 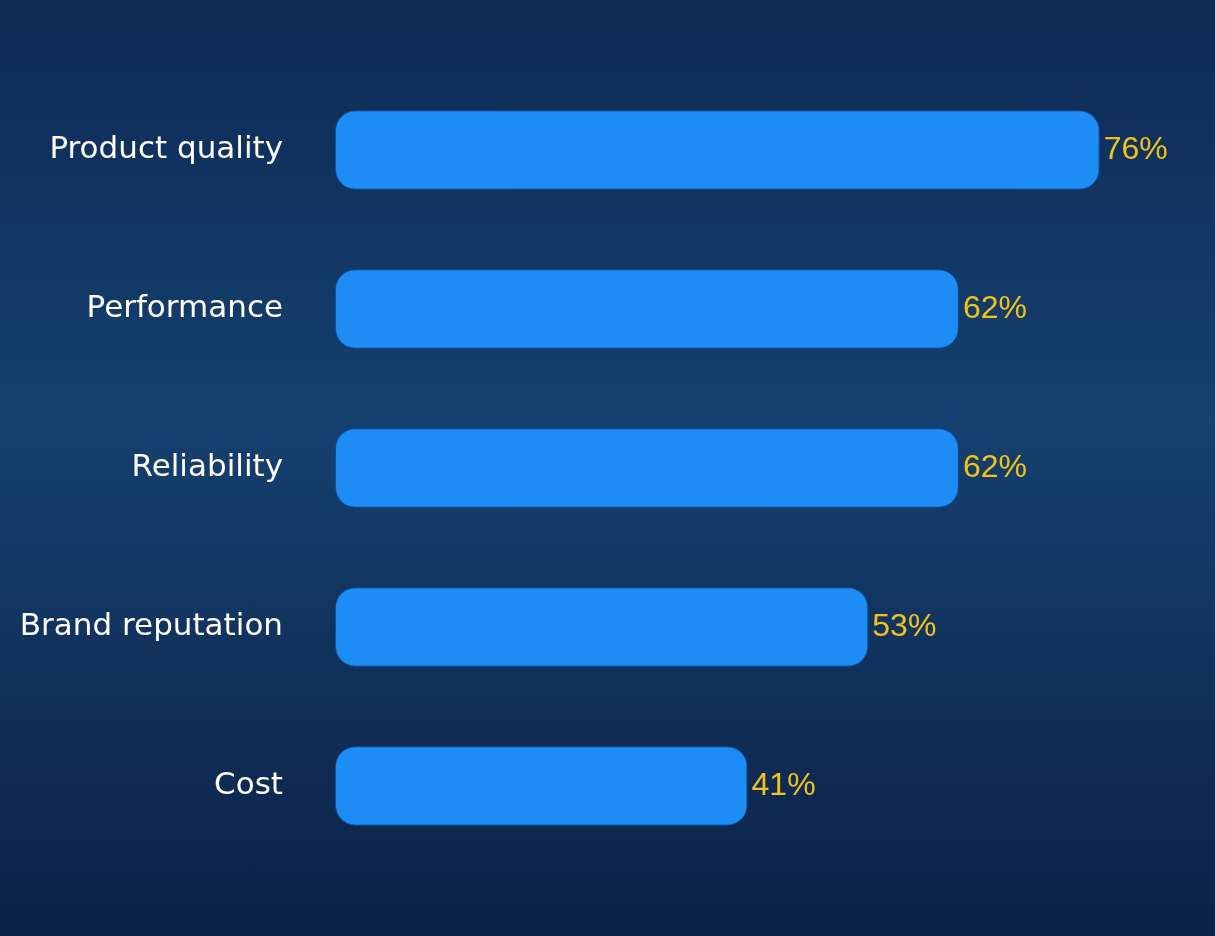 I want to click on data-label: 41%, so click(x=783, y=783).